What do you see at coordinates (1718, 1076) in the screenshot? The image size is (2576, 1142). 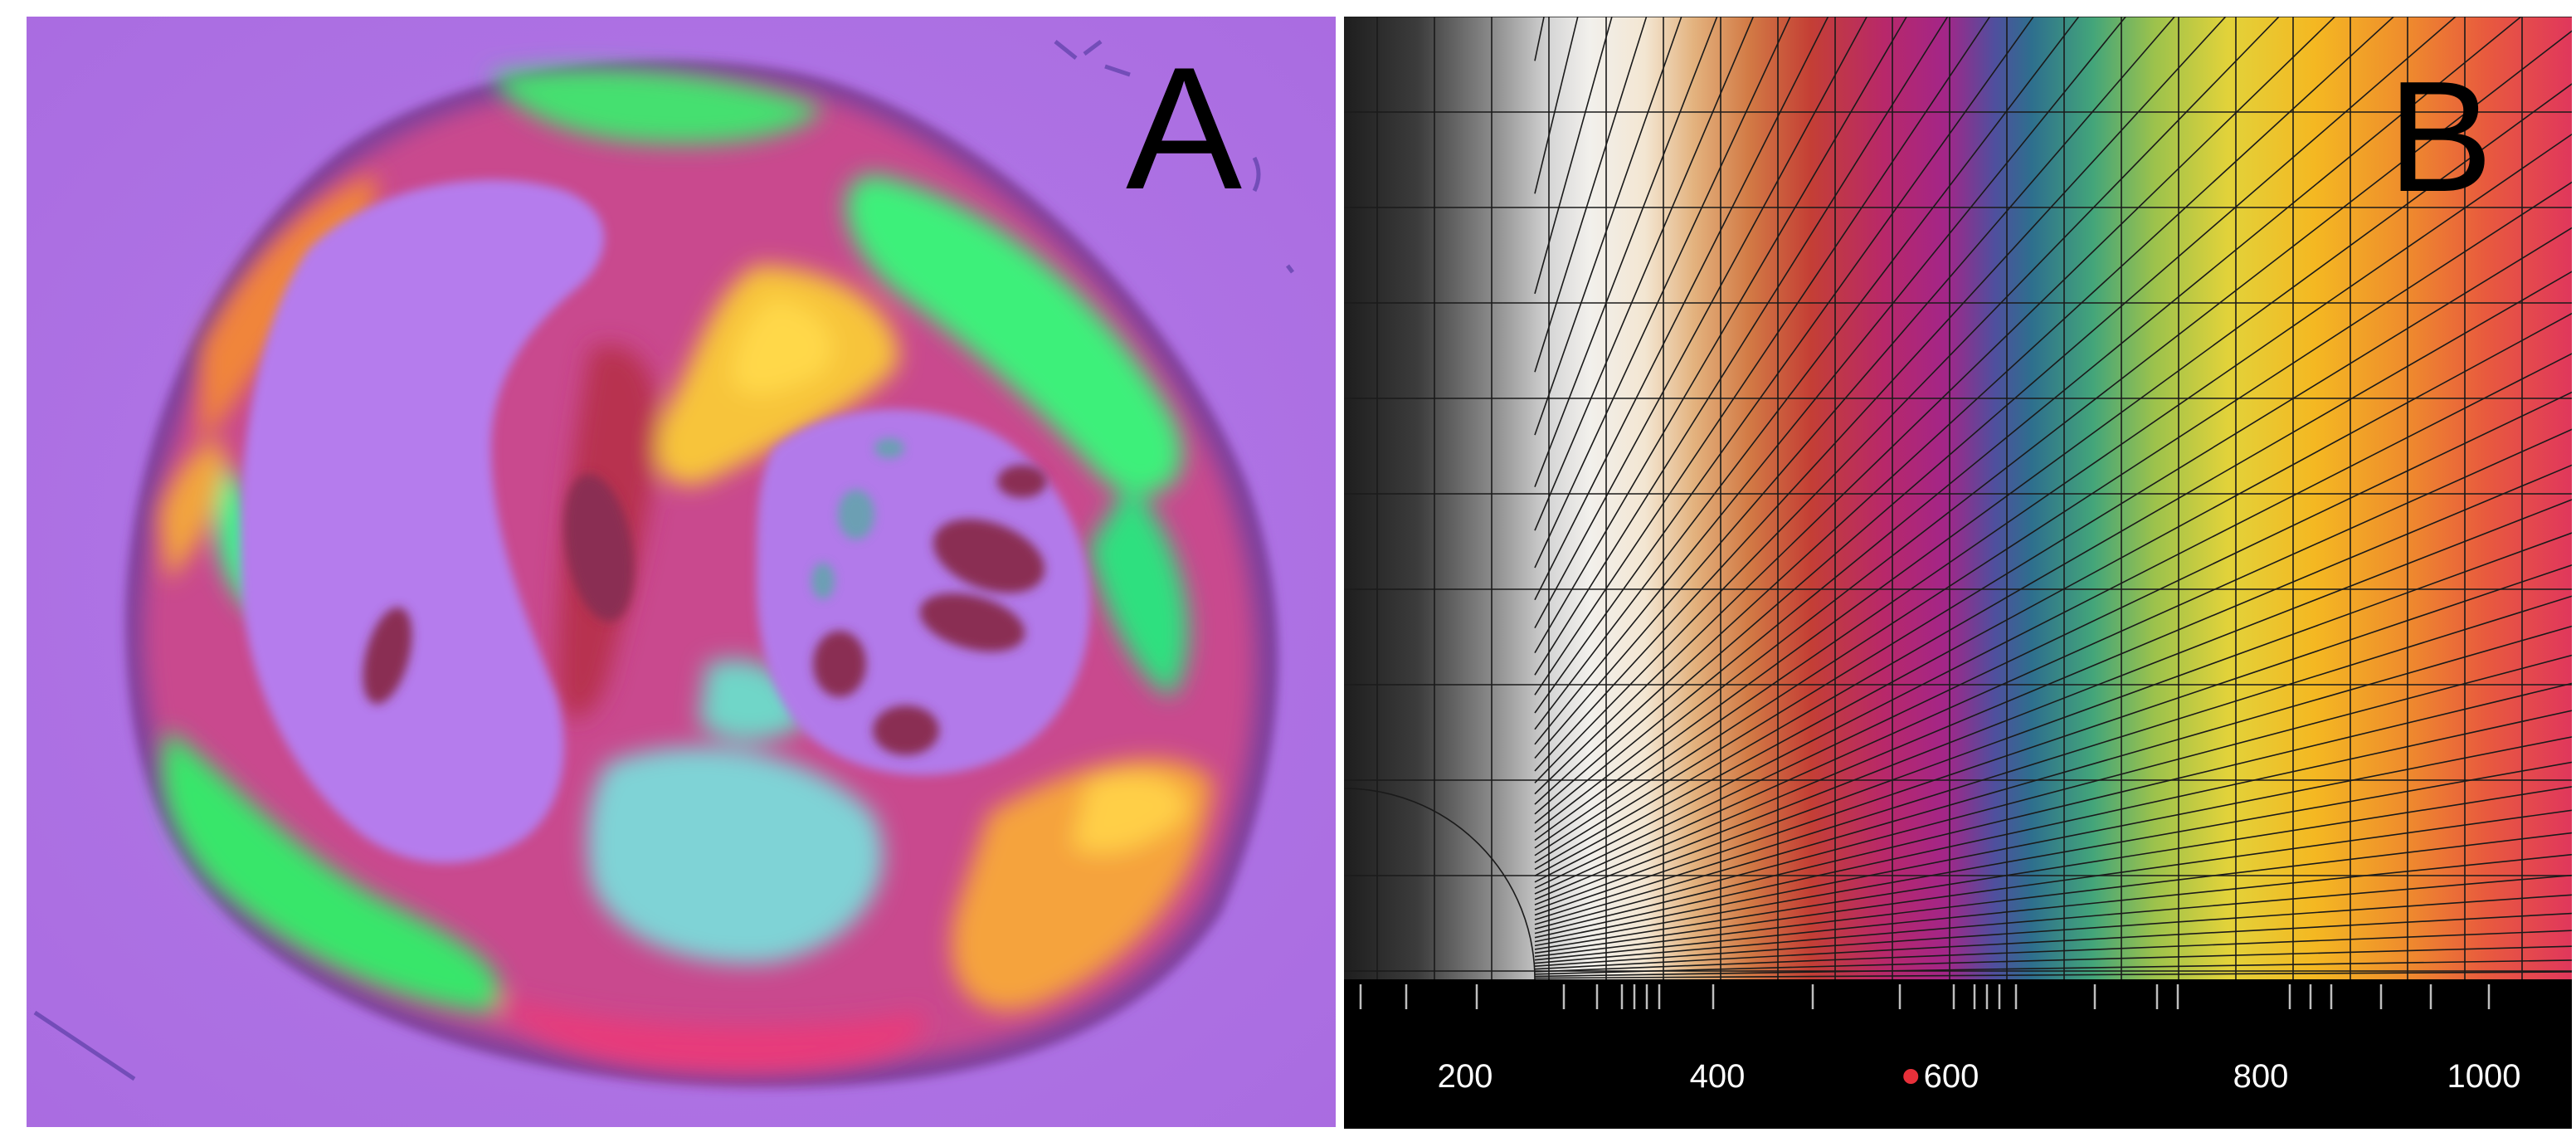 I see `axis-tick-label: 400` at bounding box center [1718, 1076].